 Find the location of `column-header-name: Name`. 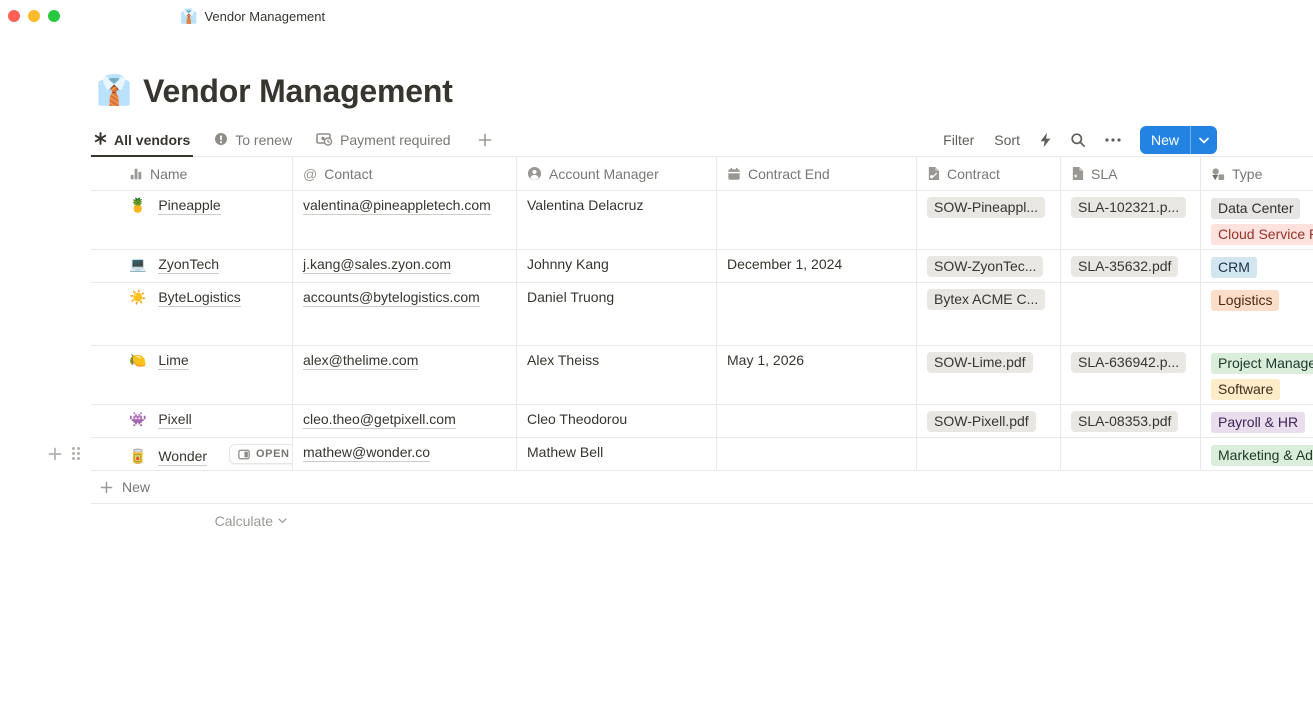

column-header-name: Name is located at coordinates (192, 173).